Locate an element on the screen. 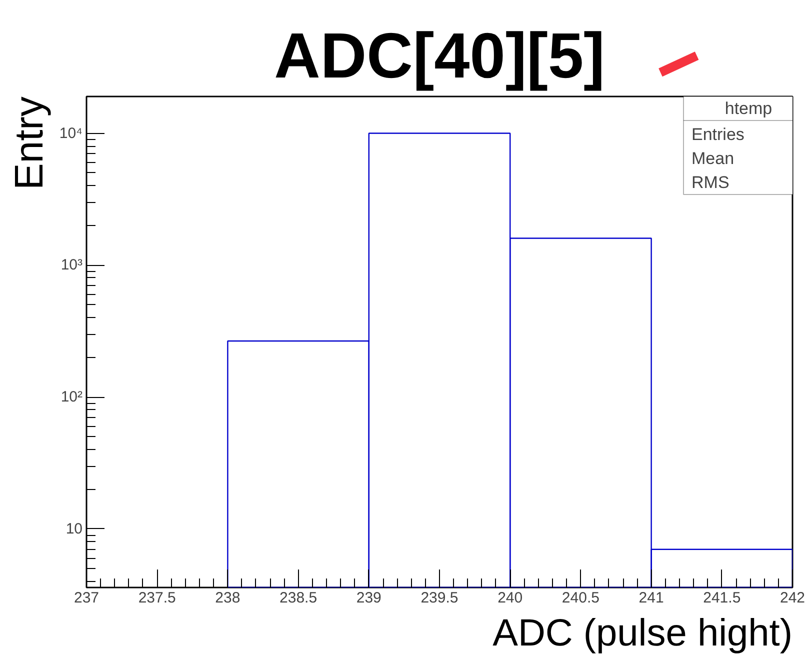 This screenshot has height=670, width=809. y-tick-label: 10² is located at coordinates (71, 397).